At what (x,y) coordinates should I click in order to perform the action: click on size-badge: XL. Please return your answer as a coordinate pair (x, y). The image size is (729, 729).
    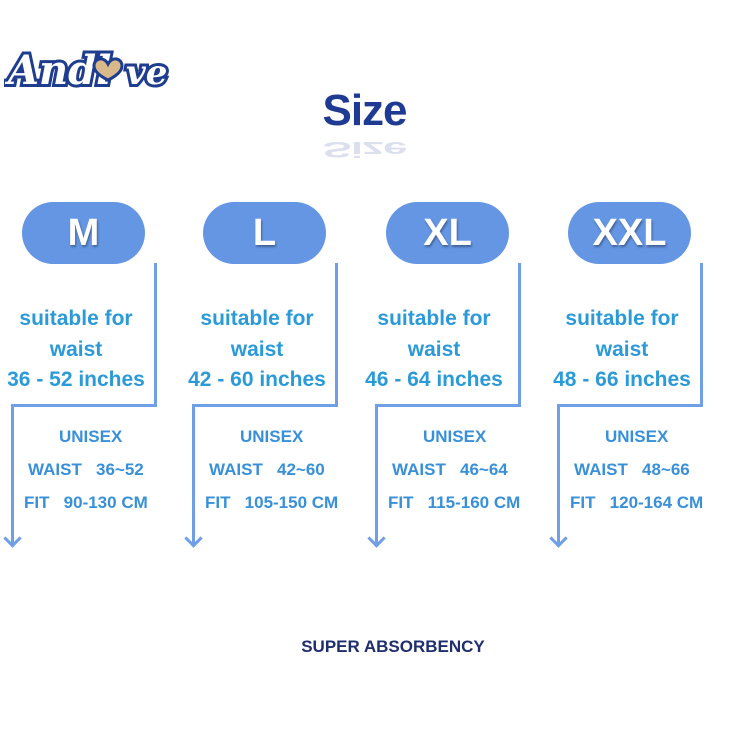
    Looking at the image, I should click on (447, 233).